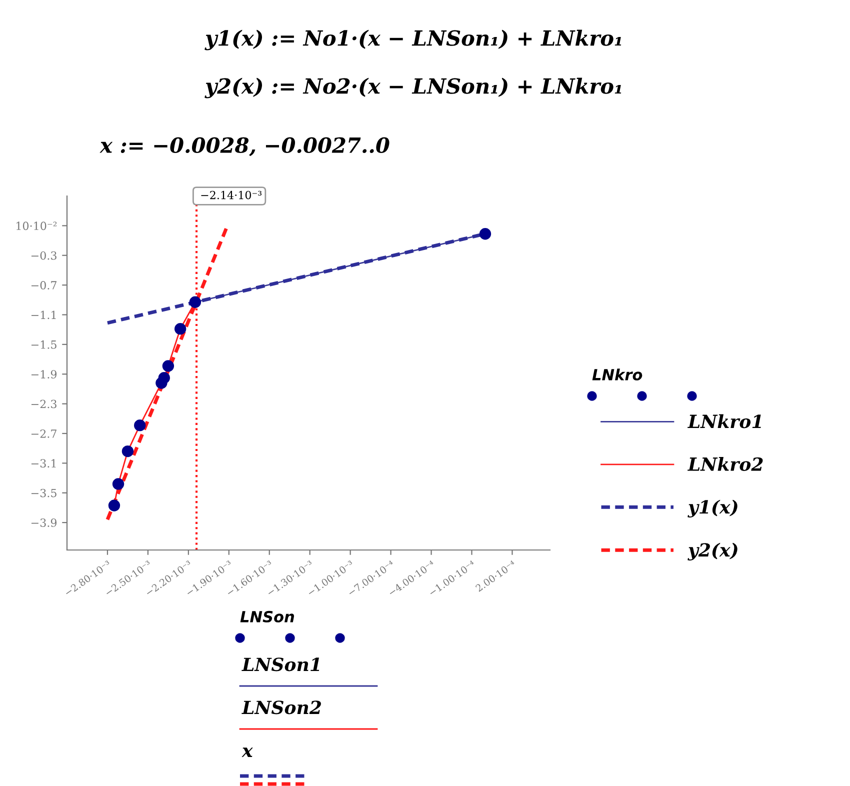 This screenshot has height=786, width=850. Describe the element at coordinates (724, 421) in the screenshot. I see `legend-label: LNkro1` at that location.